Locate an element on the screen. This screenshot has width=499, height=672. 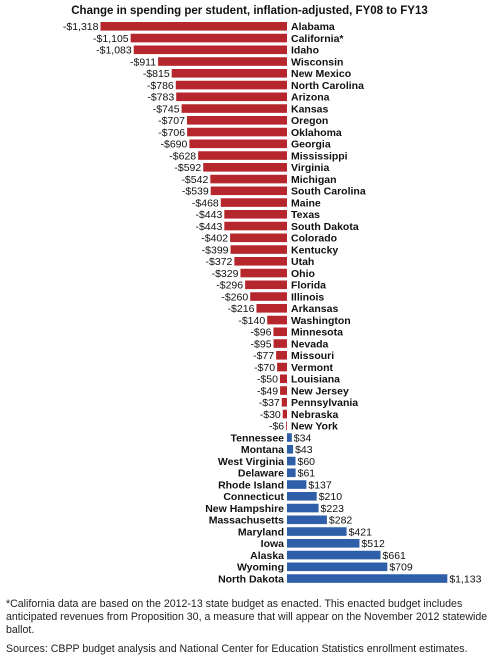
value-label: -$216 is located at coordinates (241, 309).